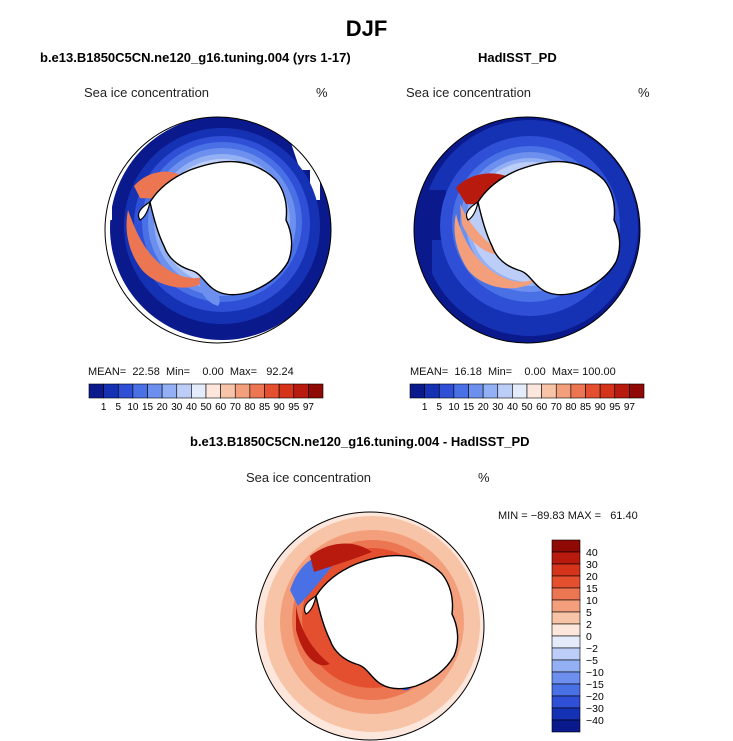 The image size is (733, 741). I want to click on map-3-boundary, so click(370, 626).